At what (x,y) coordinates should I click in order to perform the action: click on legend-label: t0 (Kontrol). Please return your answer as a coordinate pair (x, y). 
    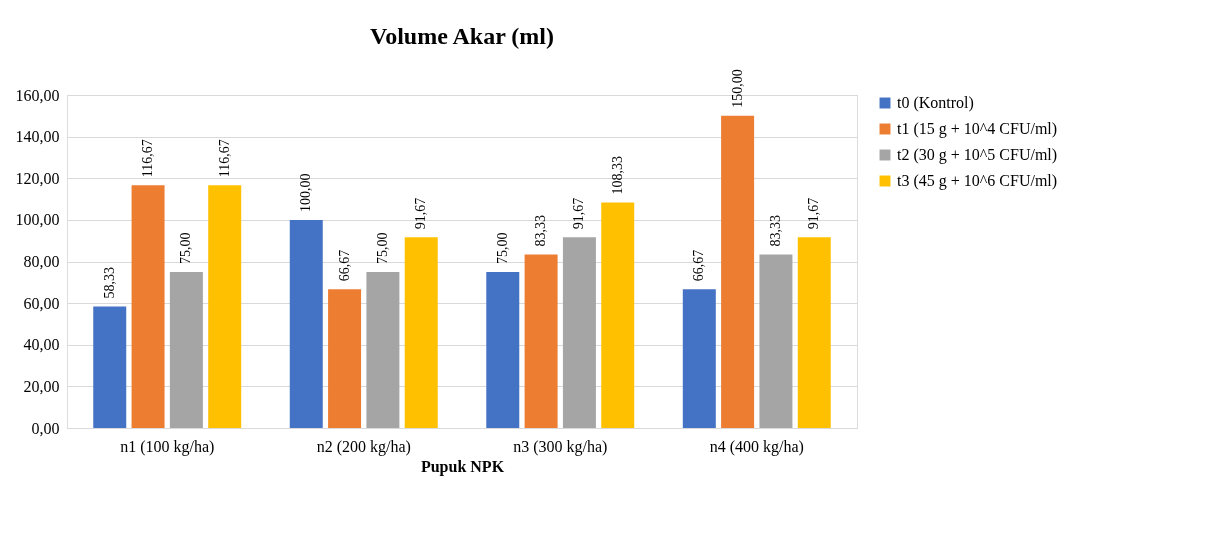
    Looking at the image, I should click on (935, 103).